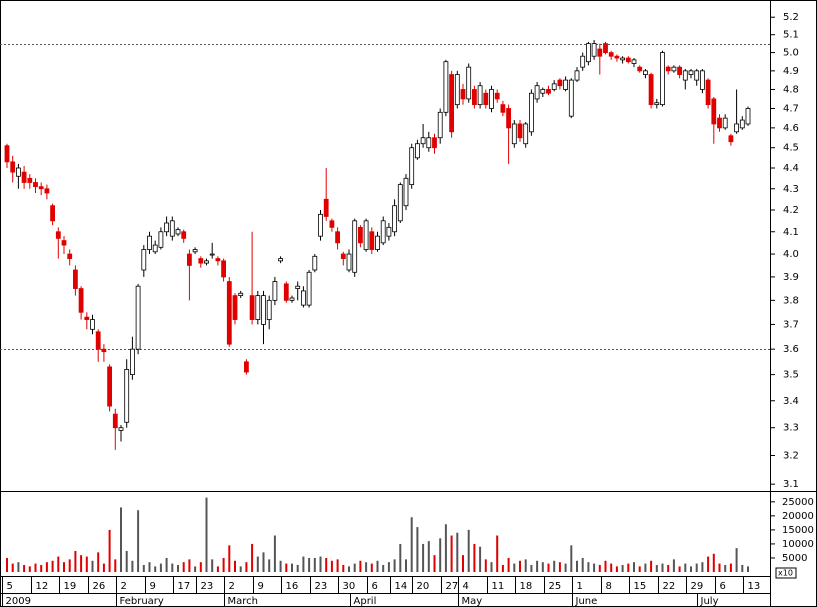 This screenshot has height=607, width=817. Describe the element at coordinates (798, 502) in the screenshot. I see `volume-tick-label: 25000` at that location.